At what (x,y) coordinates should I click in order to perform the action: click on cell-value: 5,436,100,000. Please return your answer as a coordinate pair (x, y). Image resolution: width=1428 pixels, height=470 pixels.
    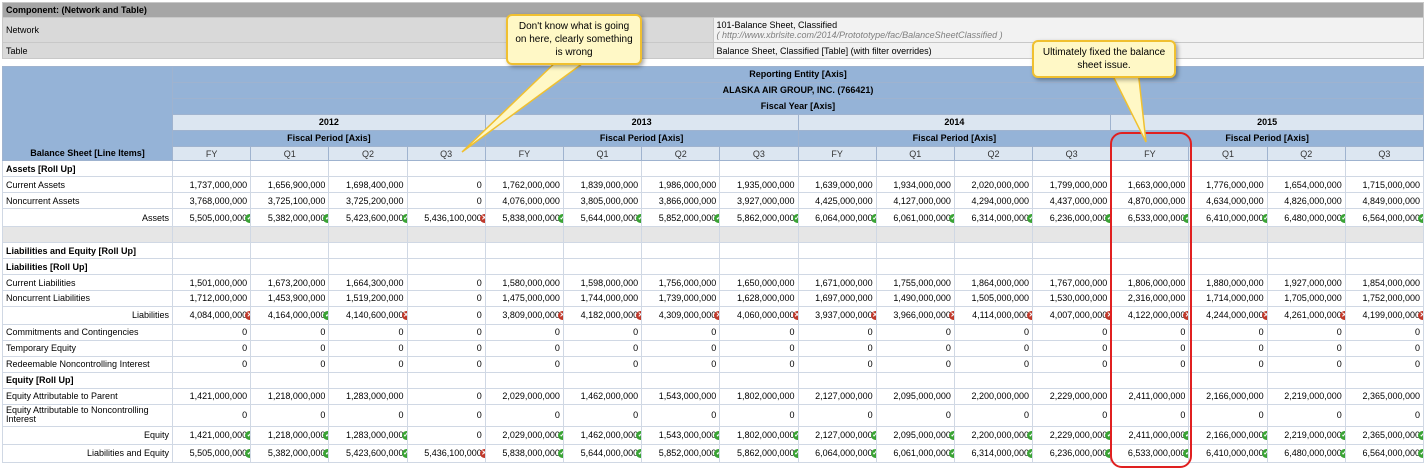
    Looking at the image, I should click on (453, 217).